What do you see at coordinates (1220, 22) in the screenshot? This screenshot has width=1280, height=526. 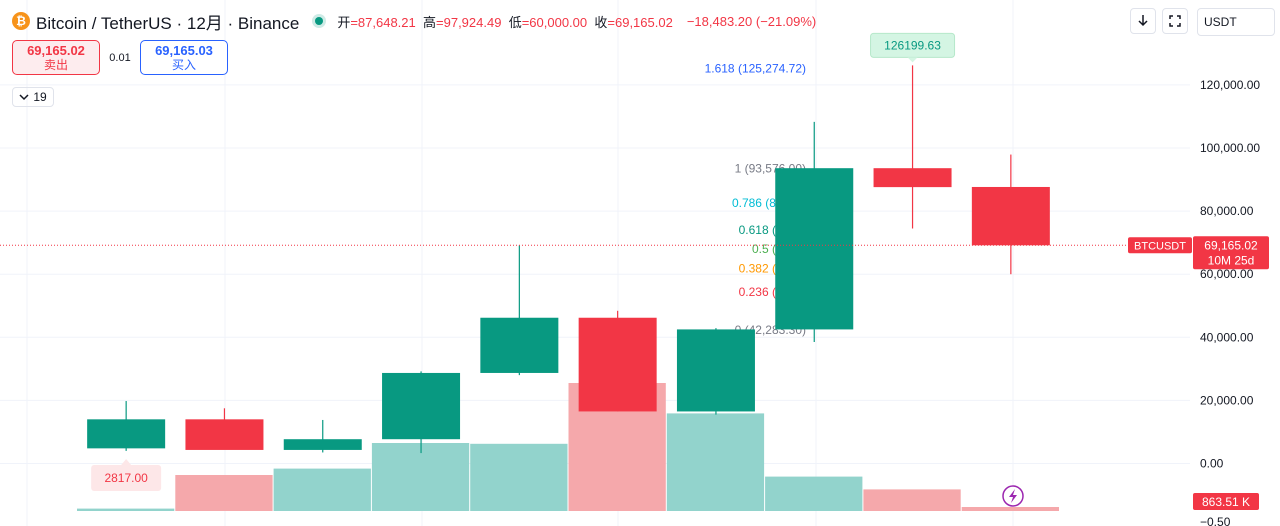 I see `currency-value: USDT` at bounding box center [1220, 22].